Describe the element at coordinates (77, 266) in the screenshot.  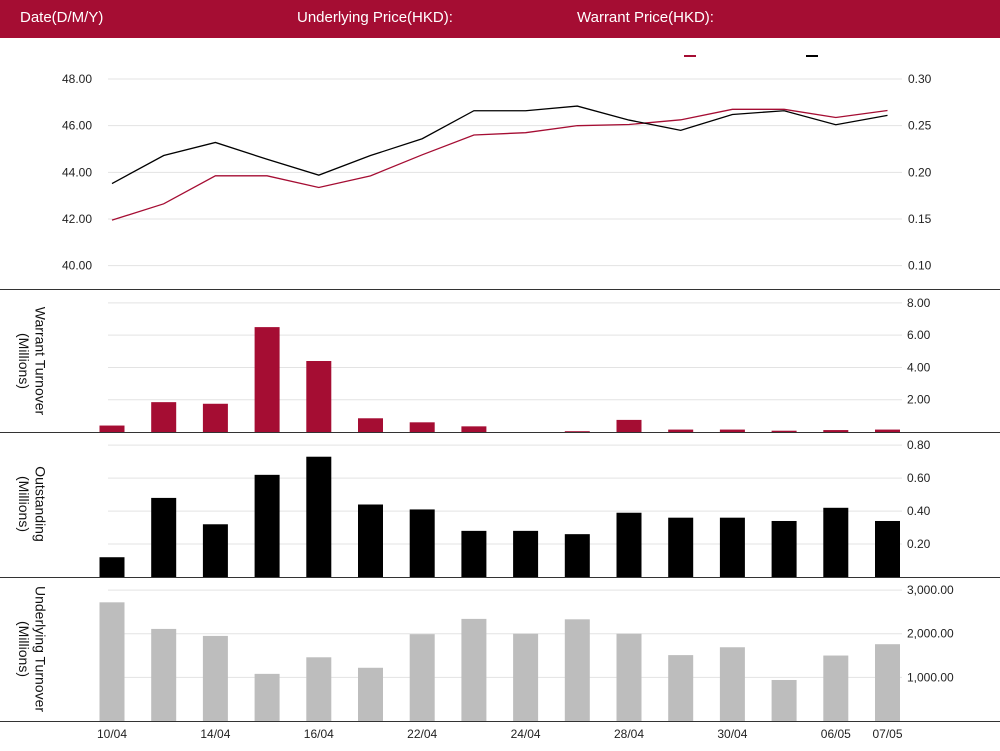
I see `left-axis-tick-label: 40.00` at that location.